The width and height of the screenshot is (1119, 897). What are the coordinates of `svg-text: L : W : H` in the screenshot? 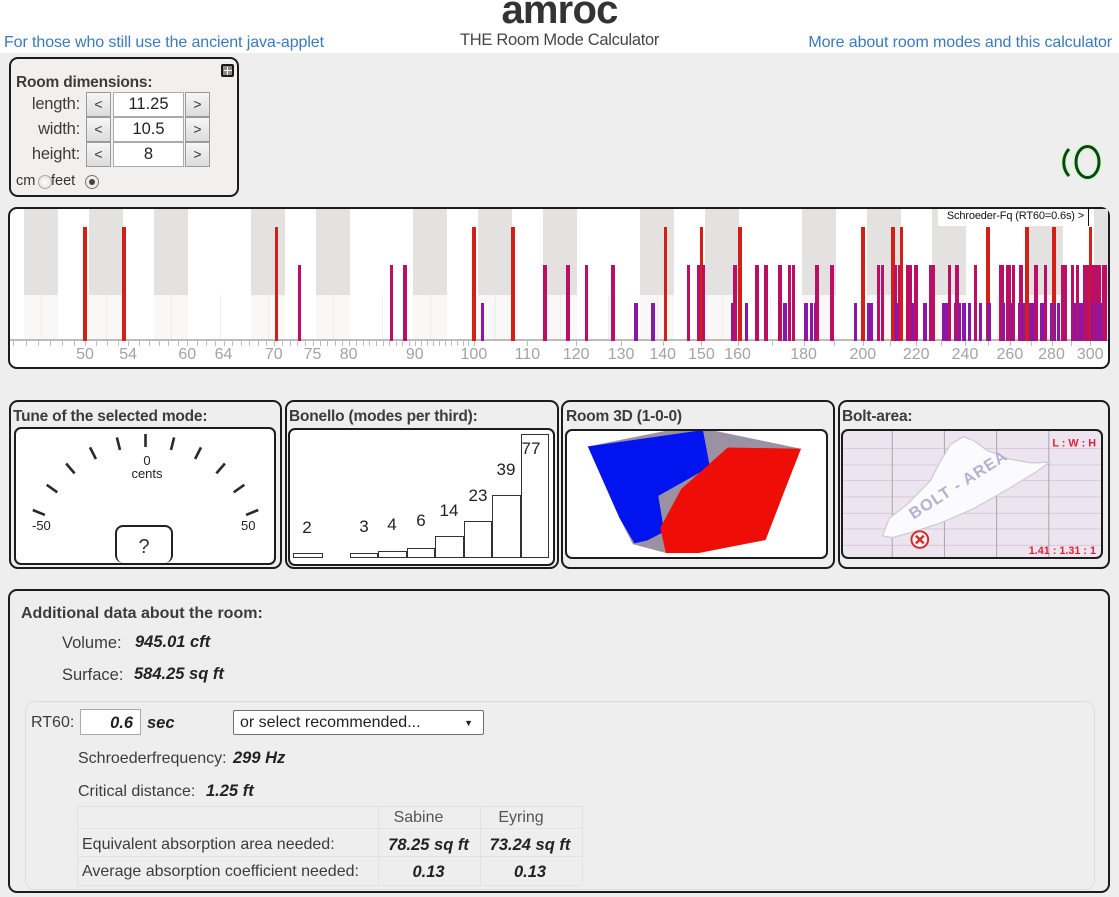 It's located at (1074, 444).